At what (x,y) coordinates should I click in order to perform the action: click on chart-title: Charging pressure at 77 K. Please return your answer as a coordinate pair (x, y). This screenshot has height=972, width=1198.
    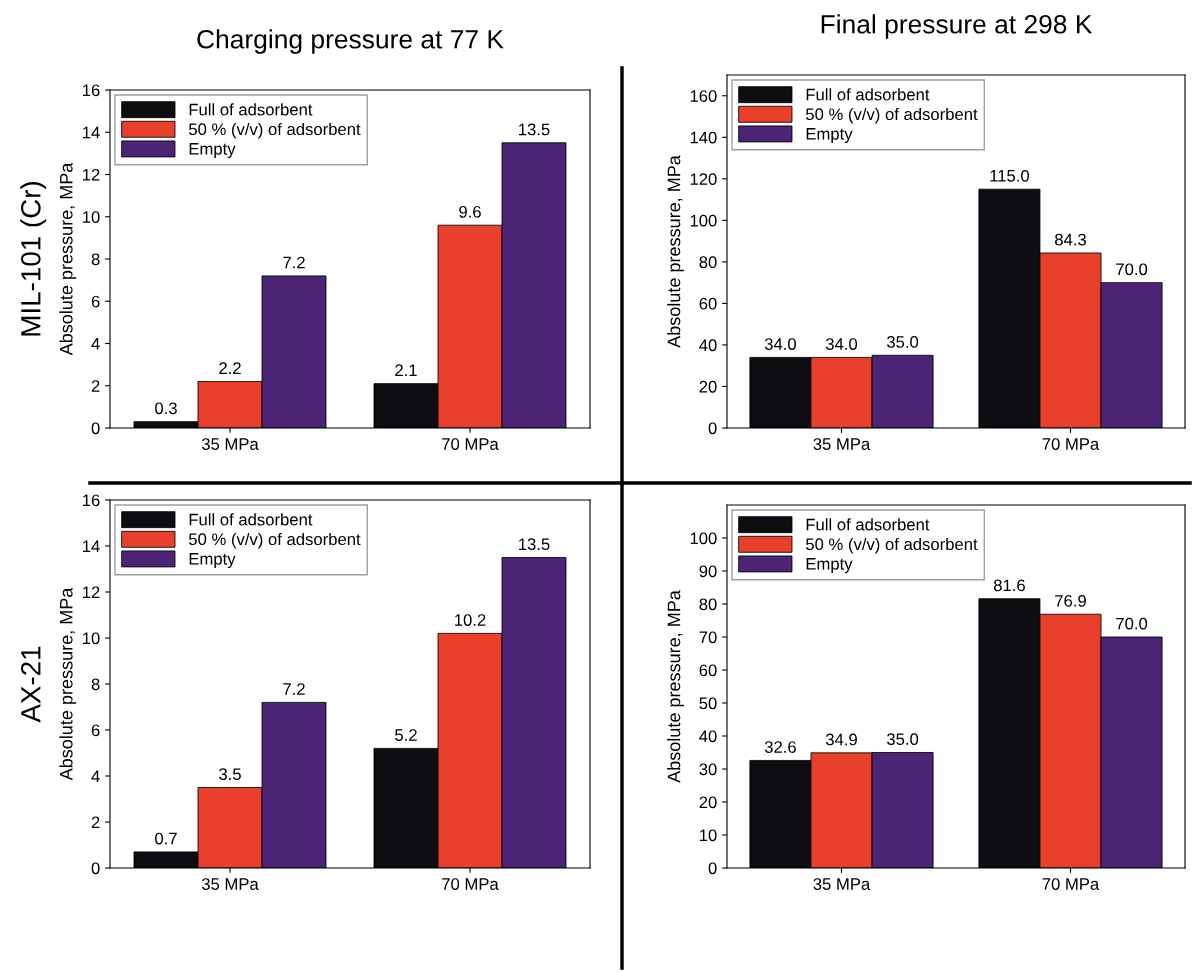
    Looking at the image, I should click on (350, 41).